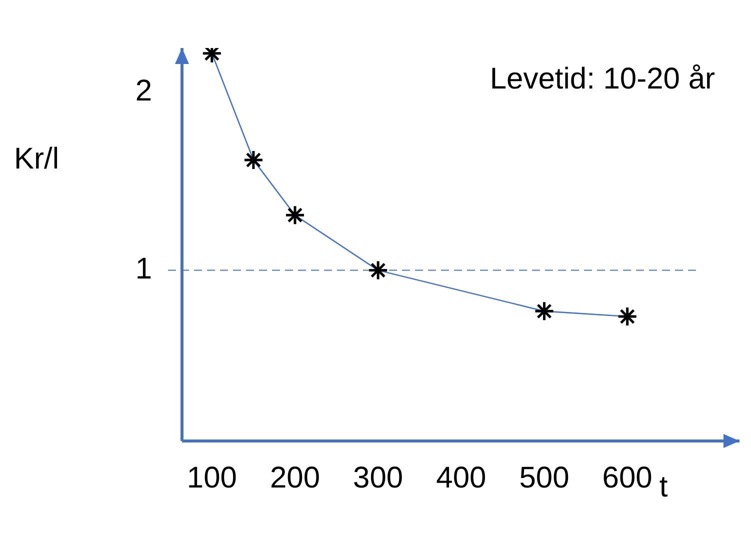 This screenshot has width=751, height=539. I want to click on x-tick-label: 600, so click(627, 477).